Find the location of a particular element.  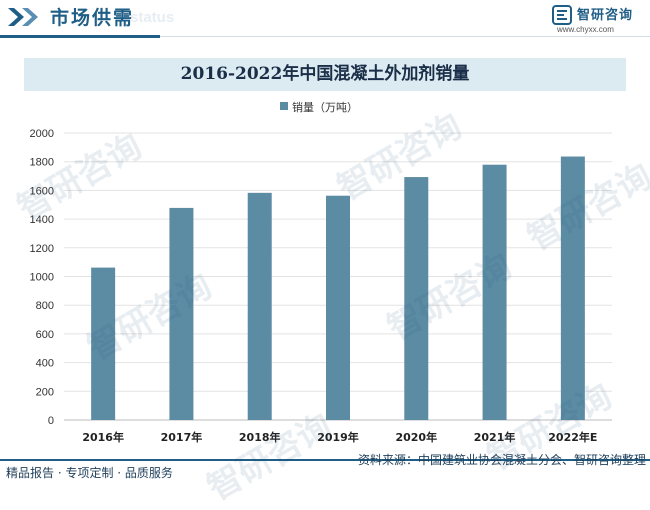

x-tick-label: 2017年 is located at coordinates (182, 437).